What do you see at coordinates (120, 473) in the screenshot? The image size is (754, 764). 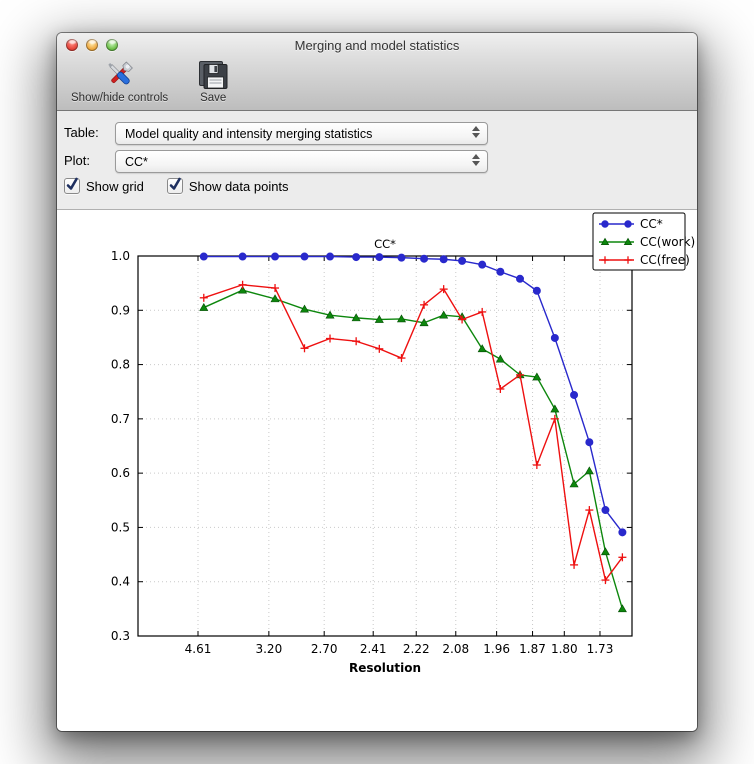 I see `y-tick-label: 0.6` at bounding box center [120, 473].